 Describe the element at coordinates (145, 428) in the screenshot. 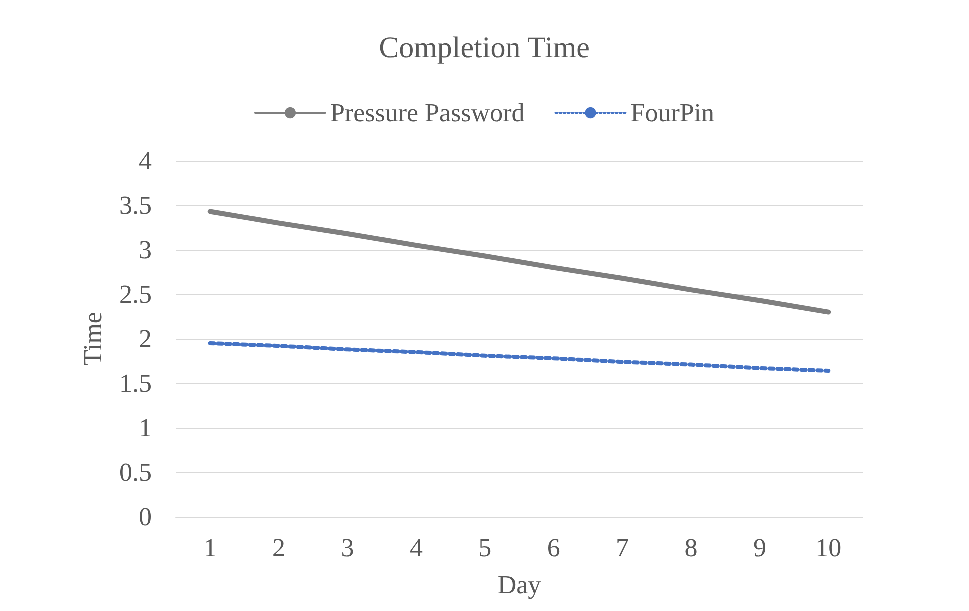

I see `y-tick-label: 1` at that location.